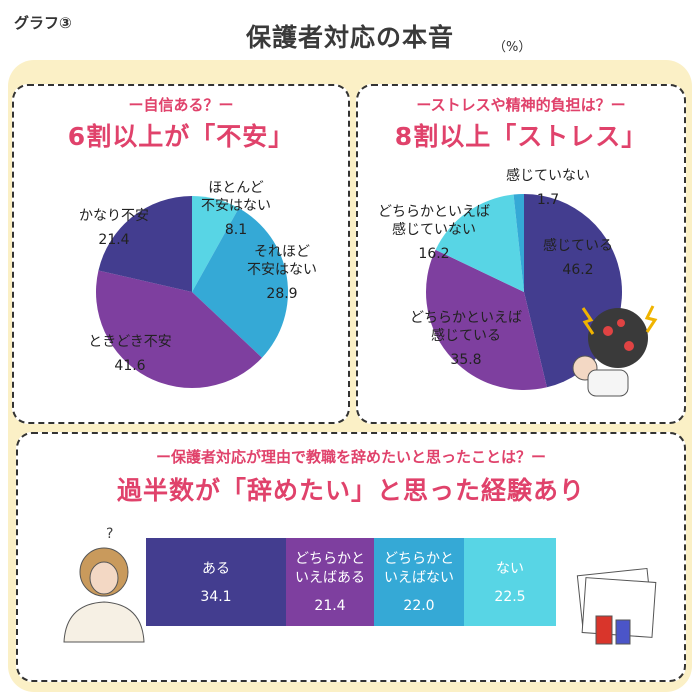 The height and width of the screenshot is (700, 700). Describe the element at coordinates (521, 105) in the screenshot. I see `stress-question: ーストレスや精神的負担は？ー` at that location.